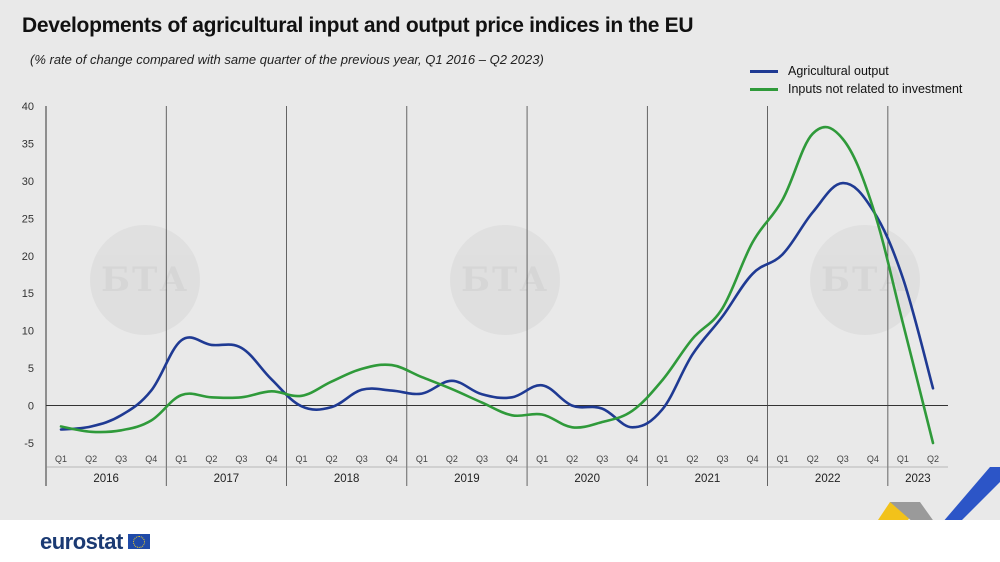 Image resolution: width=1000 pixels, height=562 pixels. I want to click on legend-item-output: Agricultural output, so click(856, 71).